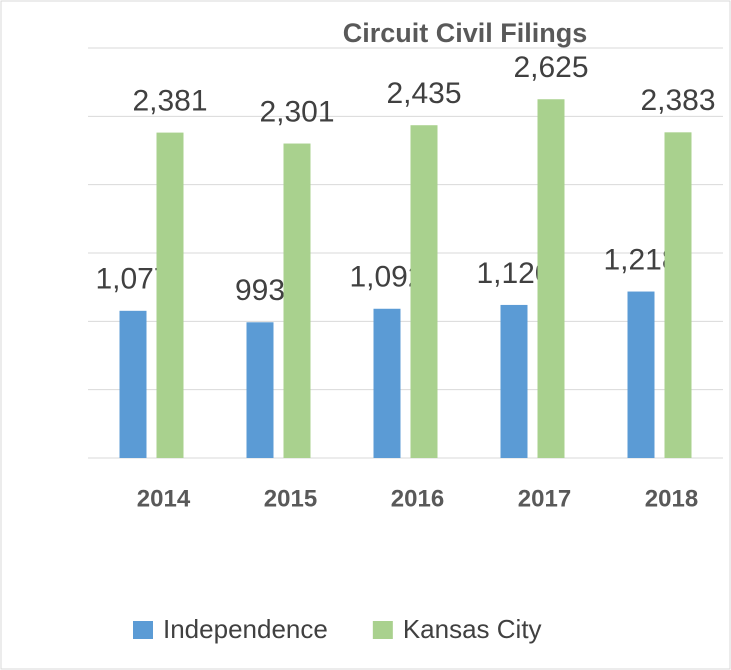 The height and width of the screenshot is (670, 731). I want to click on chart-title: Circuit Civil Filings, so click(465, 33).